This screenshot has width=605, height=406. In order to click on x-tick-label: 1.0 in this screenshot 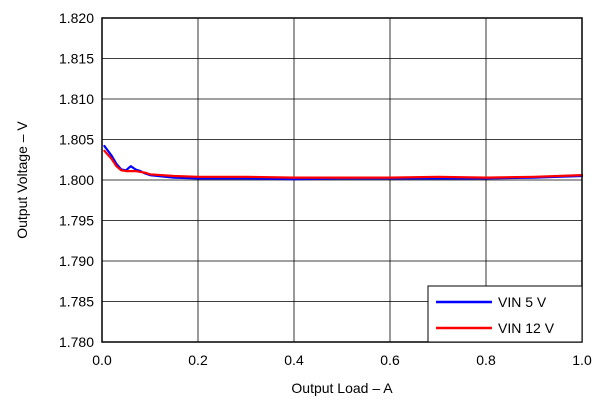, I will do `click(582, 360)`.